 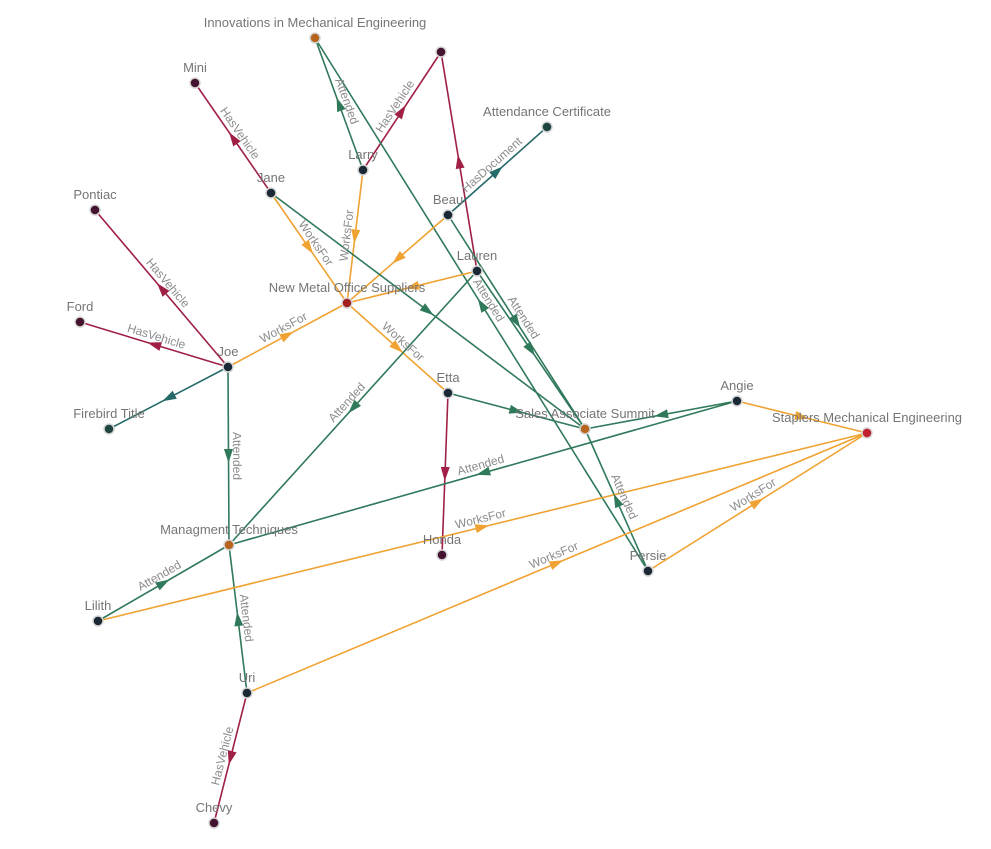 What do you see at coordinates (514, 320) in the screenshot?
I see `arrowhead-beau-summit` at bounding box center [514, 320].